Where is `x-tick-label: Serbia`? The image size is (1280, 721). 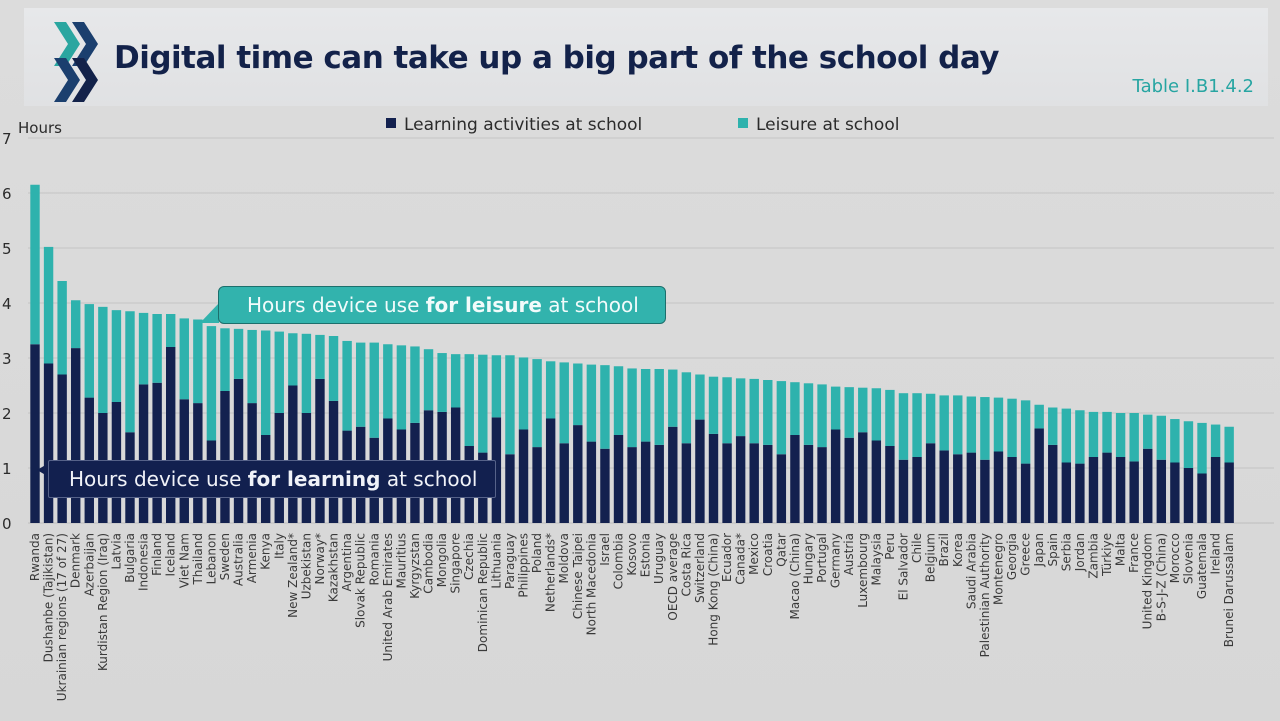 x-tick-label: Serbia is located at coordinates (1066, 552).